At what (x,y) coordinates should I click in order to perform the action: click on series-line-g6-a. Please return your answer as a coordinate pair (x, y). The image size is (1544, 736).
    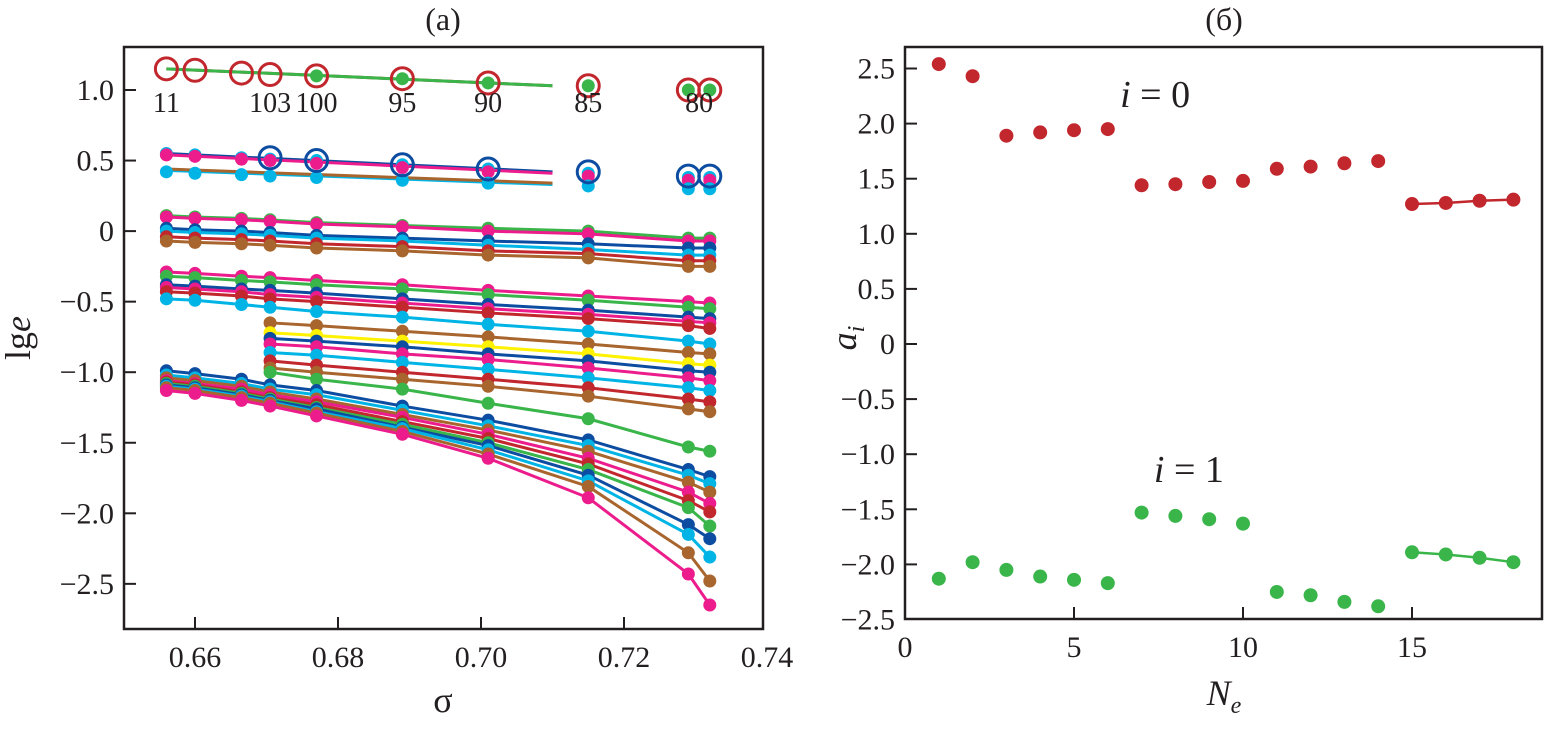
    Looking at the image, I should click on (438, 424).